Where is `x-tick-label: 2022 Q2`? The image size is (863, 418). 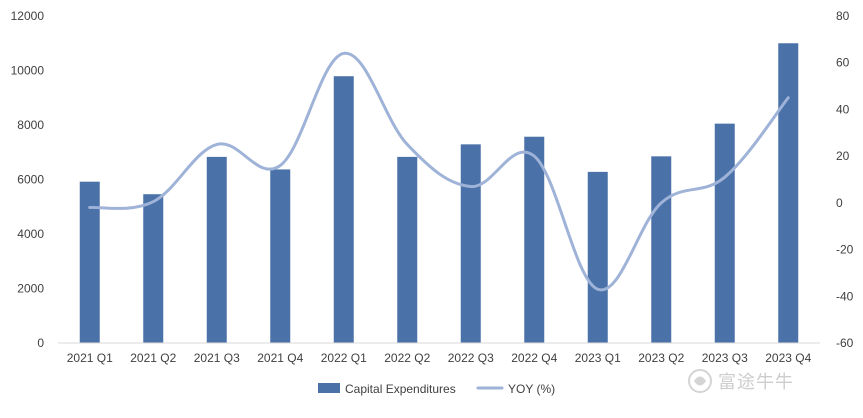
x-tick-label: 2022 Q2 is located at coordinates (407, 358).